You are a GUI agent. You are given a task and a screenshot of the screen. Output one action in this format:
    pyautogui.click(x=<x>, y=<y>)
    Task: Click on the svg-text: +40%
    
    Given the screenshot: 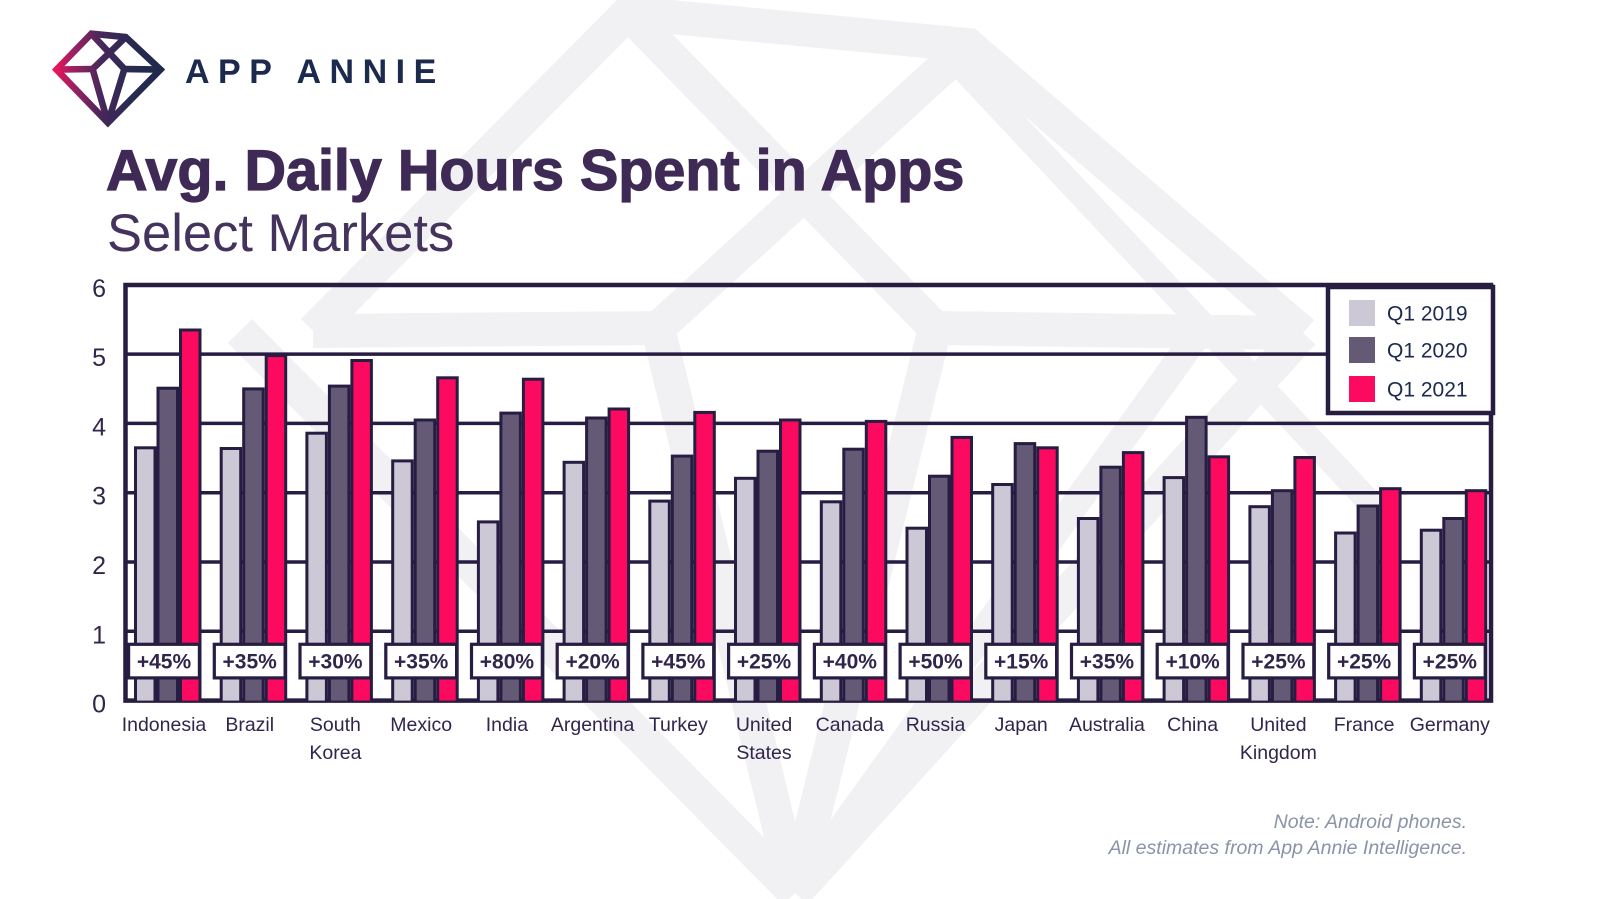 What is the action you would take?
    pyautogui.click(x=850, y=661)
    